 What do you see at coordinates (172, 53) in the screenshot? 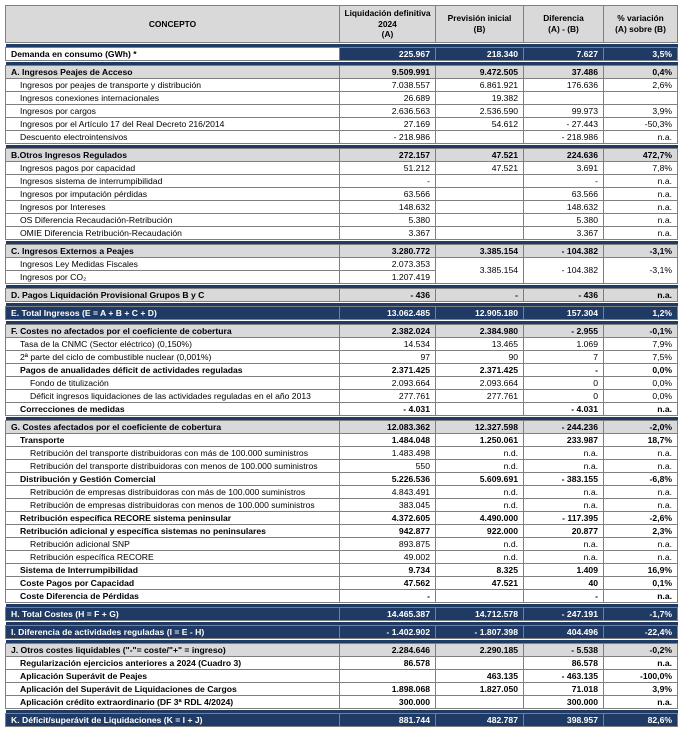
I see `row-label: Demanda en consumo (GWh) *` at bounding box center [172, 53].